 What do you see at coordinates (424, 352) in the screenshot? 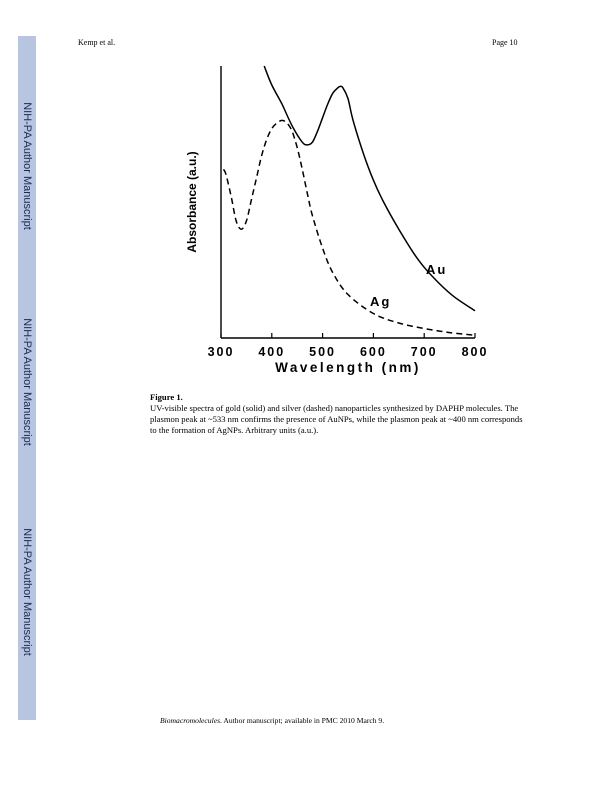
I see `x-tick-label: 700` at bounding box center [424, 352].